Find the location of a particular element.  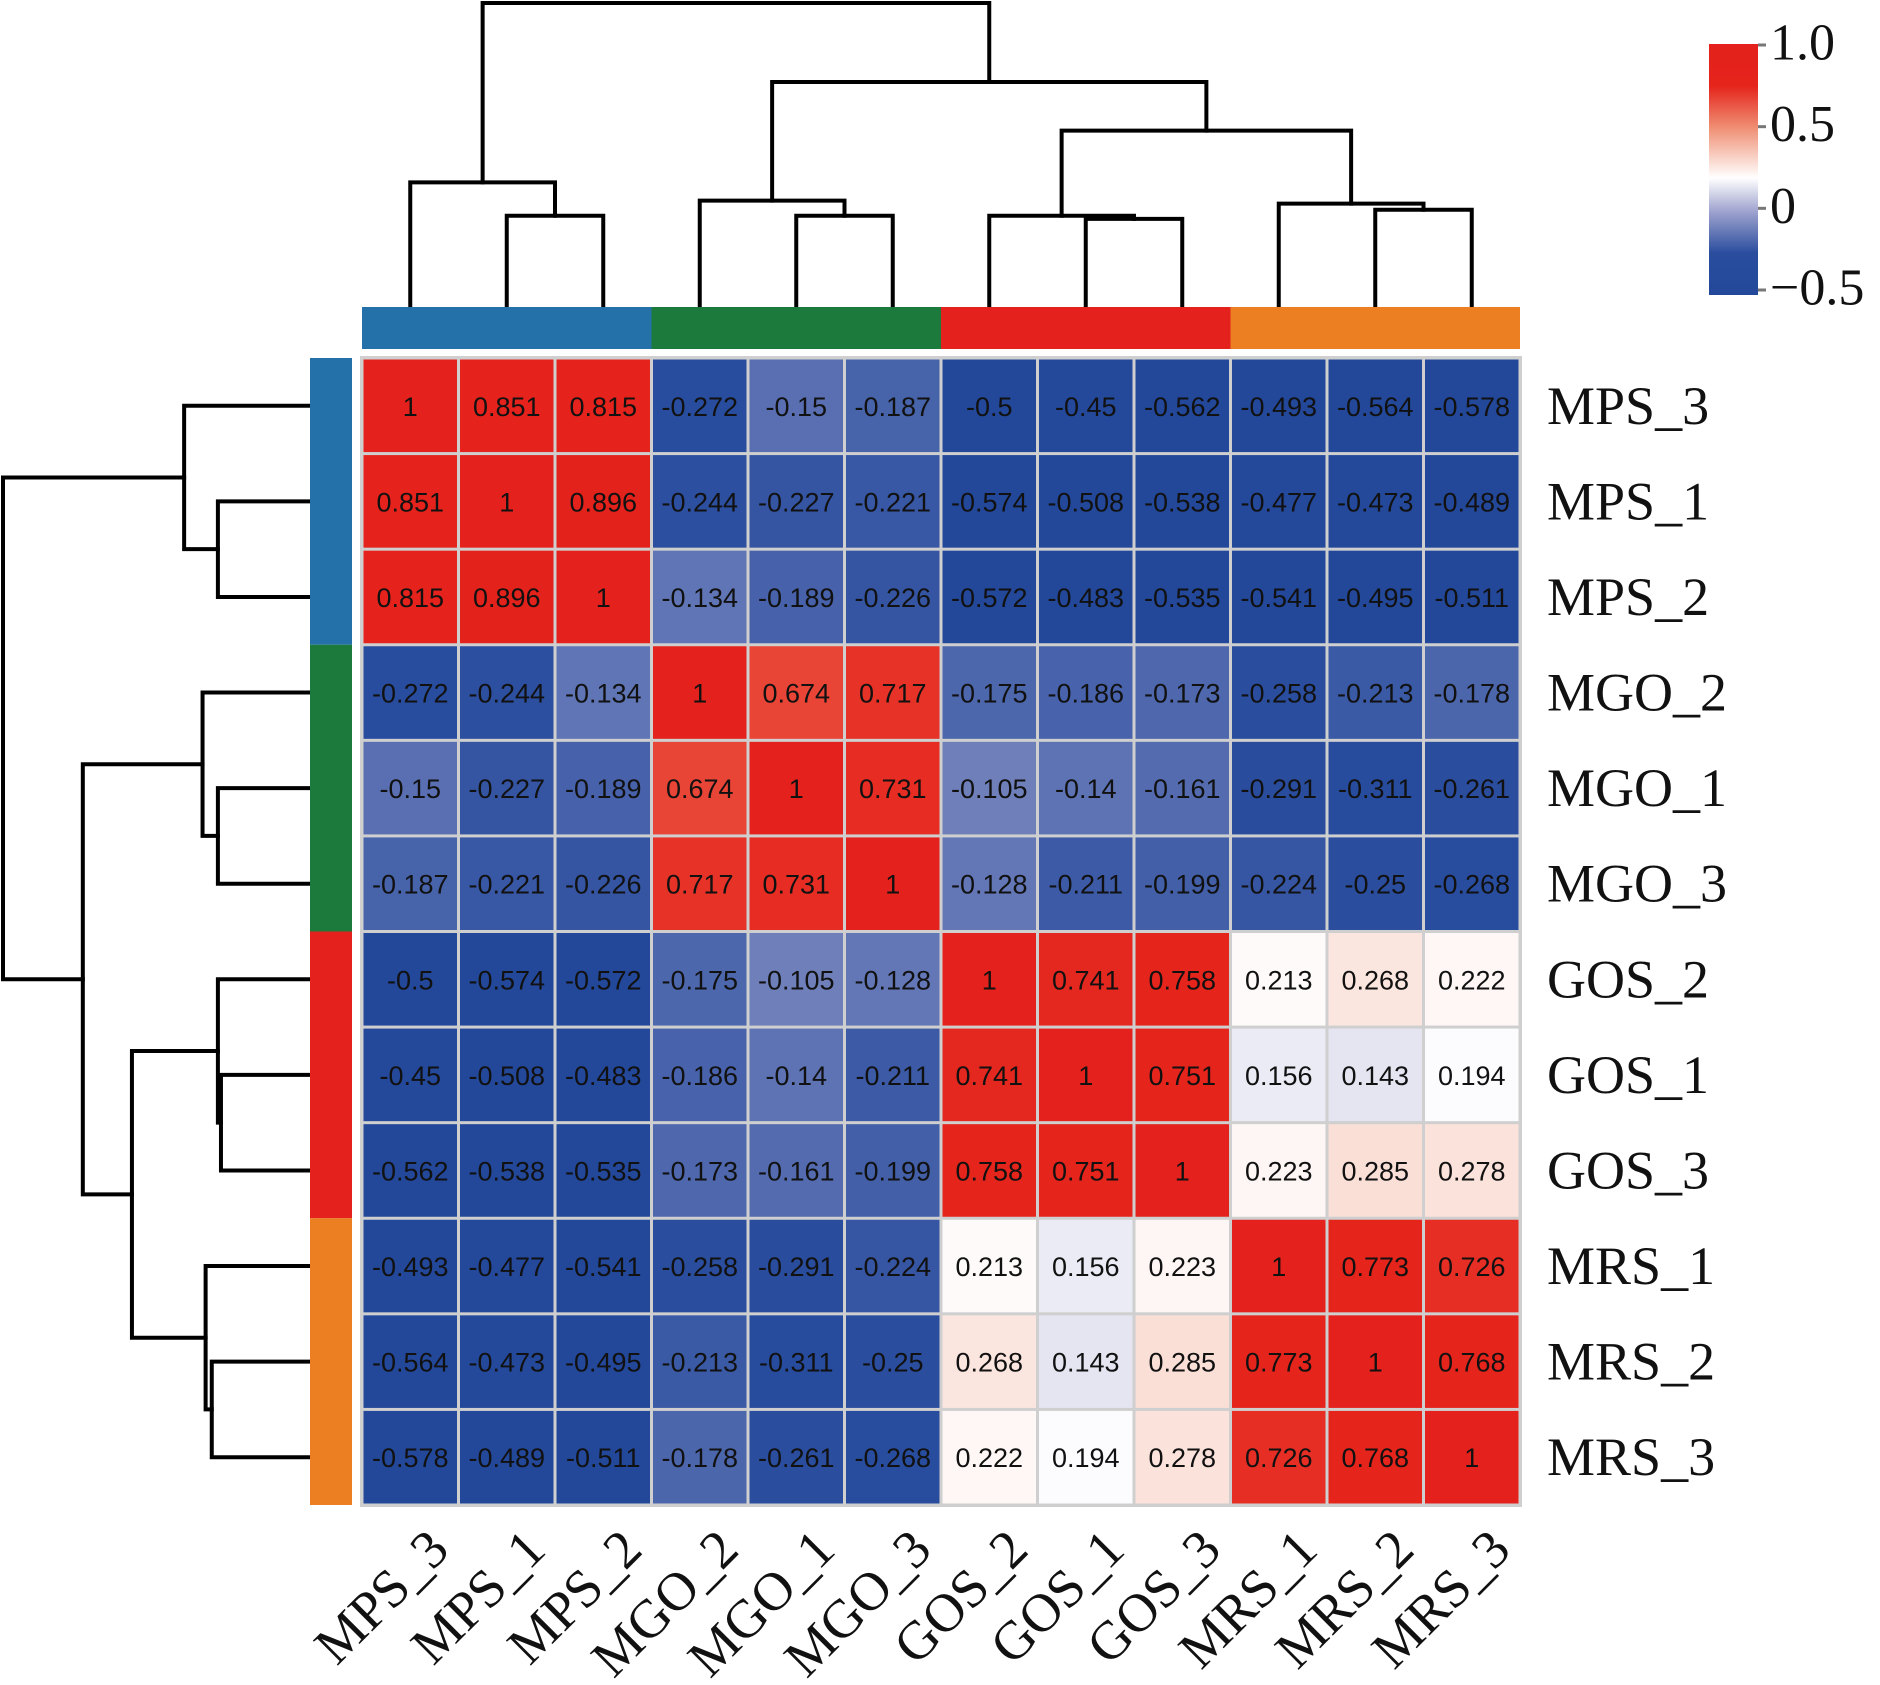

cell-value-label: -0.15 is located at coordinates (410, 789).